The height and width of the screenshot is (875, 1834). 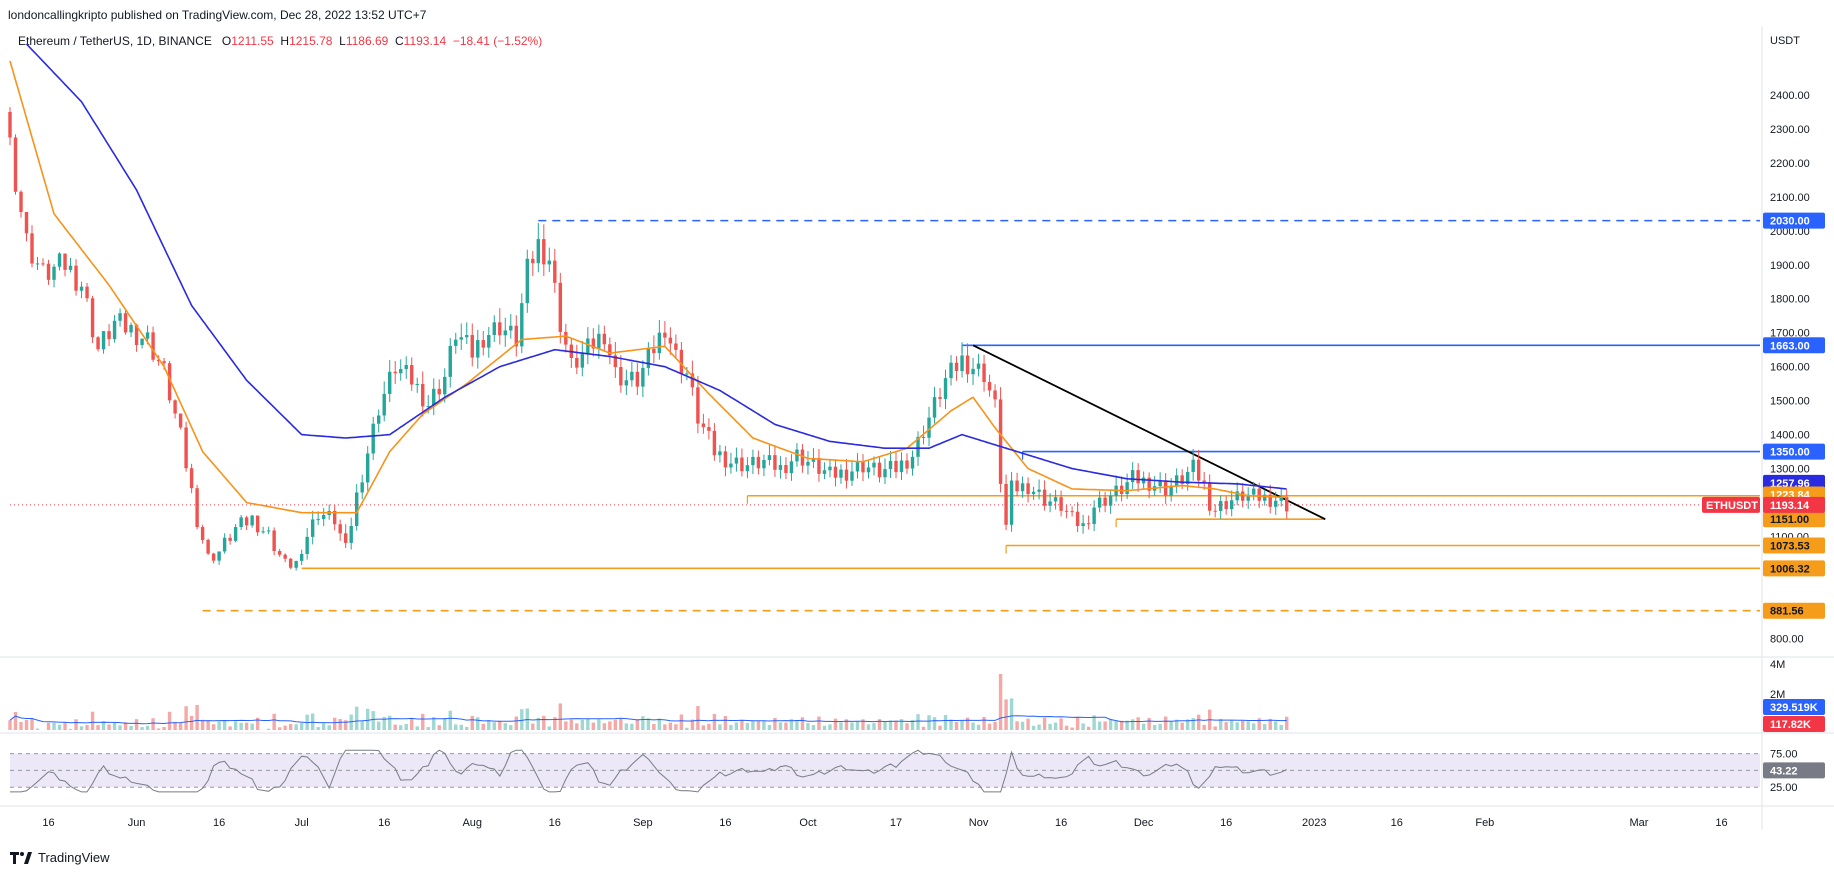 I want to click on price-tick-label: 1800.00, so click(x=1790, y=300).